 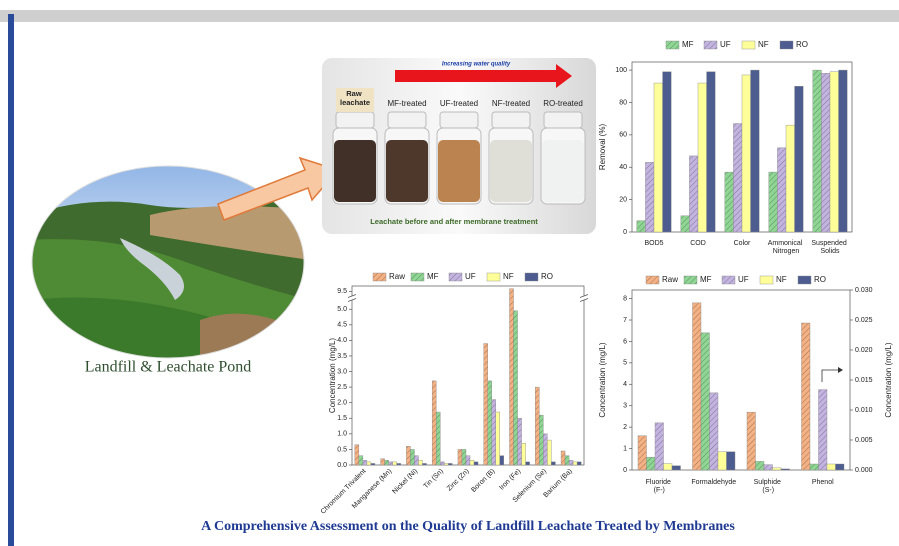 I want to click on y-tick-label: 7, so click(x=625, y=320).